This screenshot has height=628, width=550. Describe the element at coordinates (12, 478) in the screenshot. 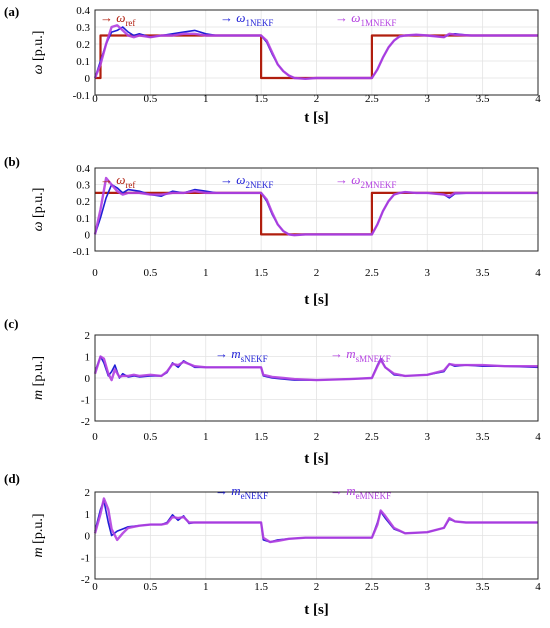

I see `panel-label: (d)` at that location.